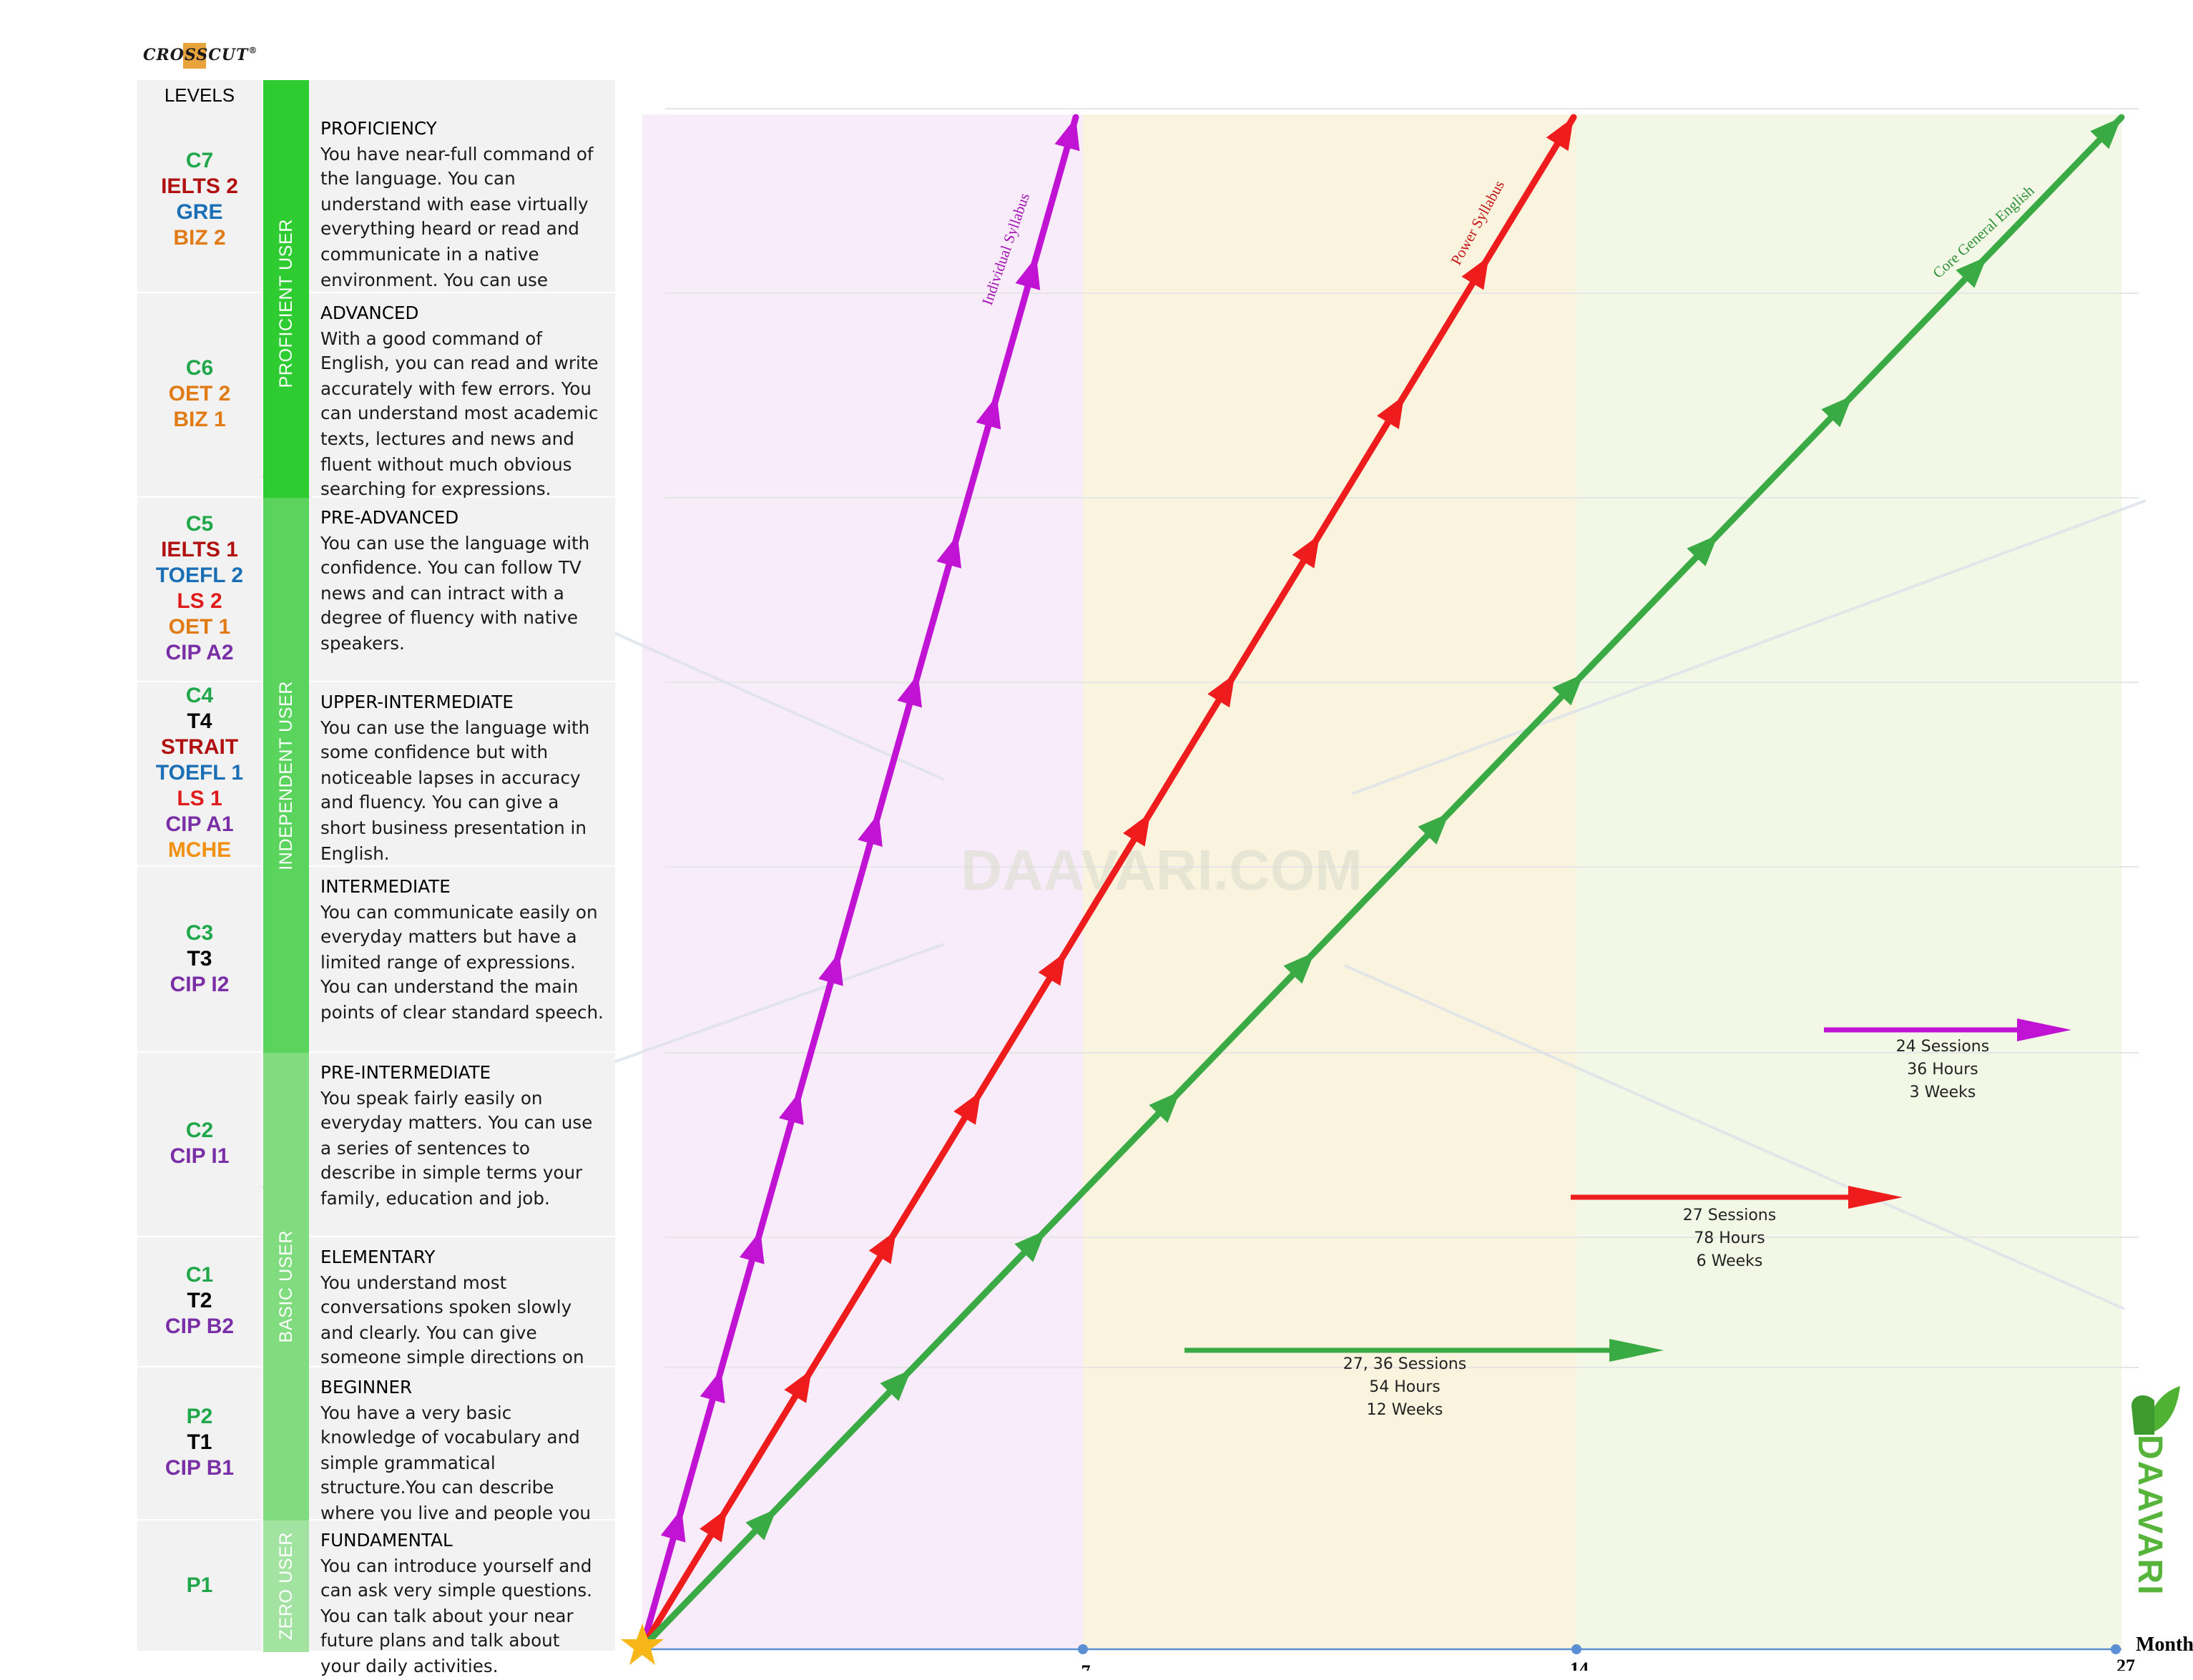 This screenshot has width=2193, height=1680. Describe the element at coordinates (199, 601) in the screenshot. I see `level-code: LS 2` at that location.